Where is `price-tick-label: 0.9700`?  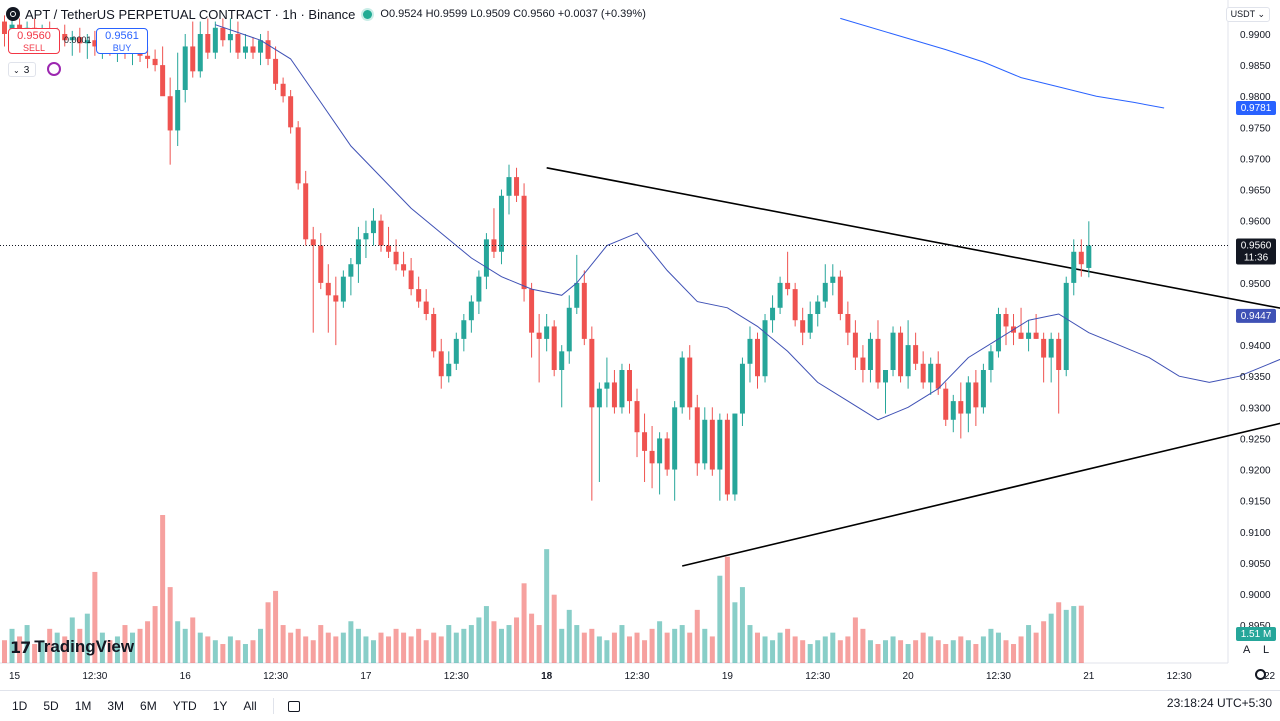 price-tick-label: 0.9700 is located at coordinates (1255, 159).